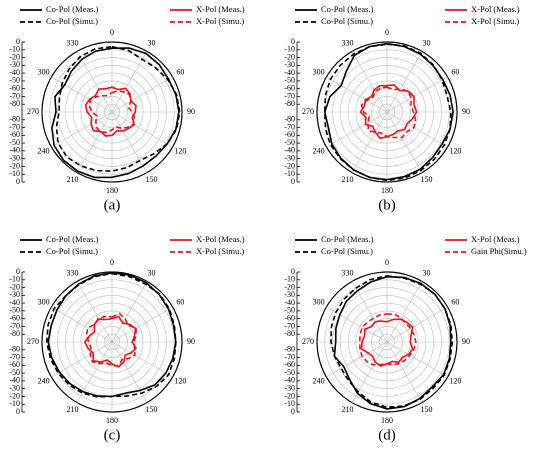 This screenshot has width=550, height=461. What do you see at coordinates (387, 435) in the screenshot?
I see `panel-label: (d)` at bounding box center [387, 435].